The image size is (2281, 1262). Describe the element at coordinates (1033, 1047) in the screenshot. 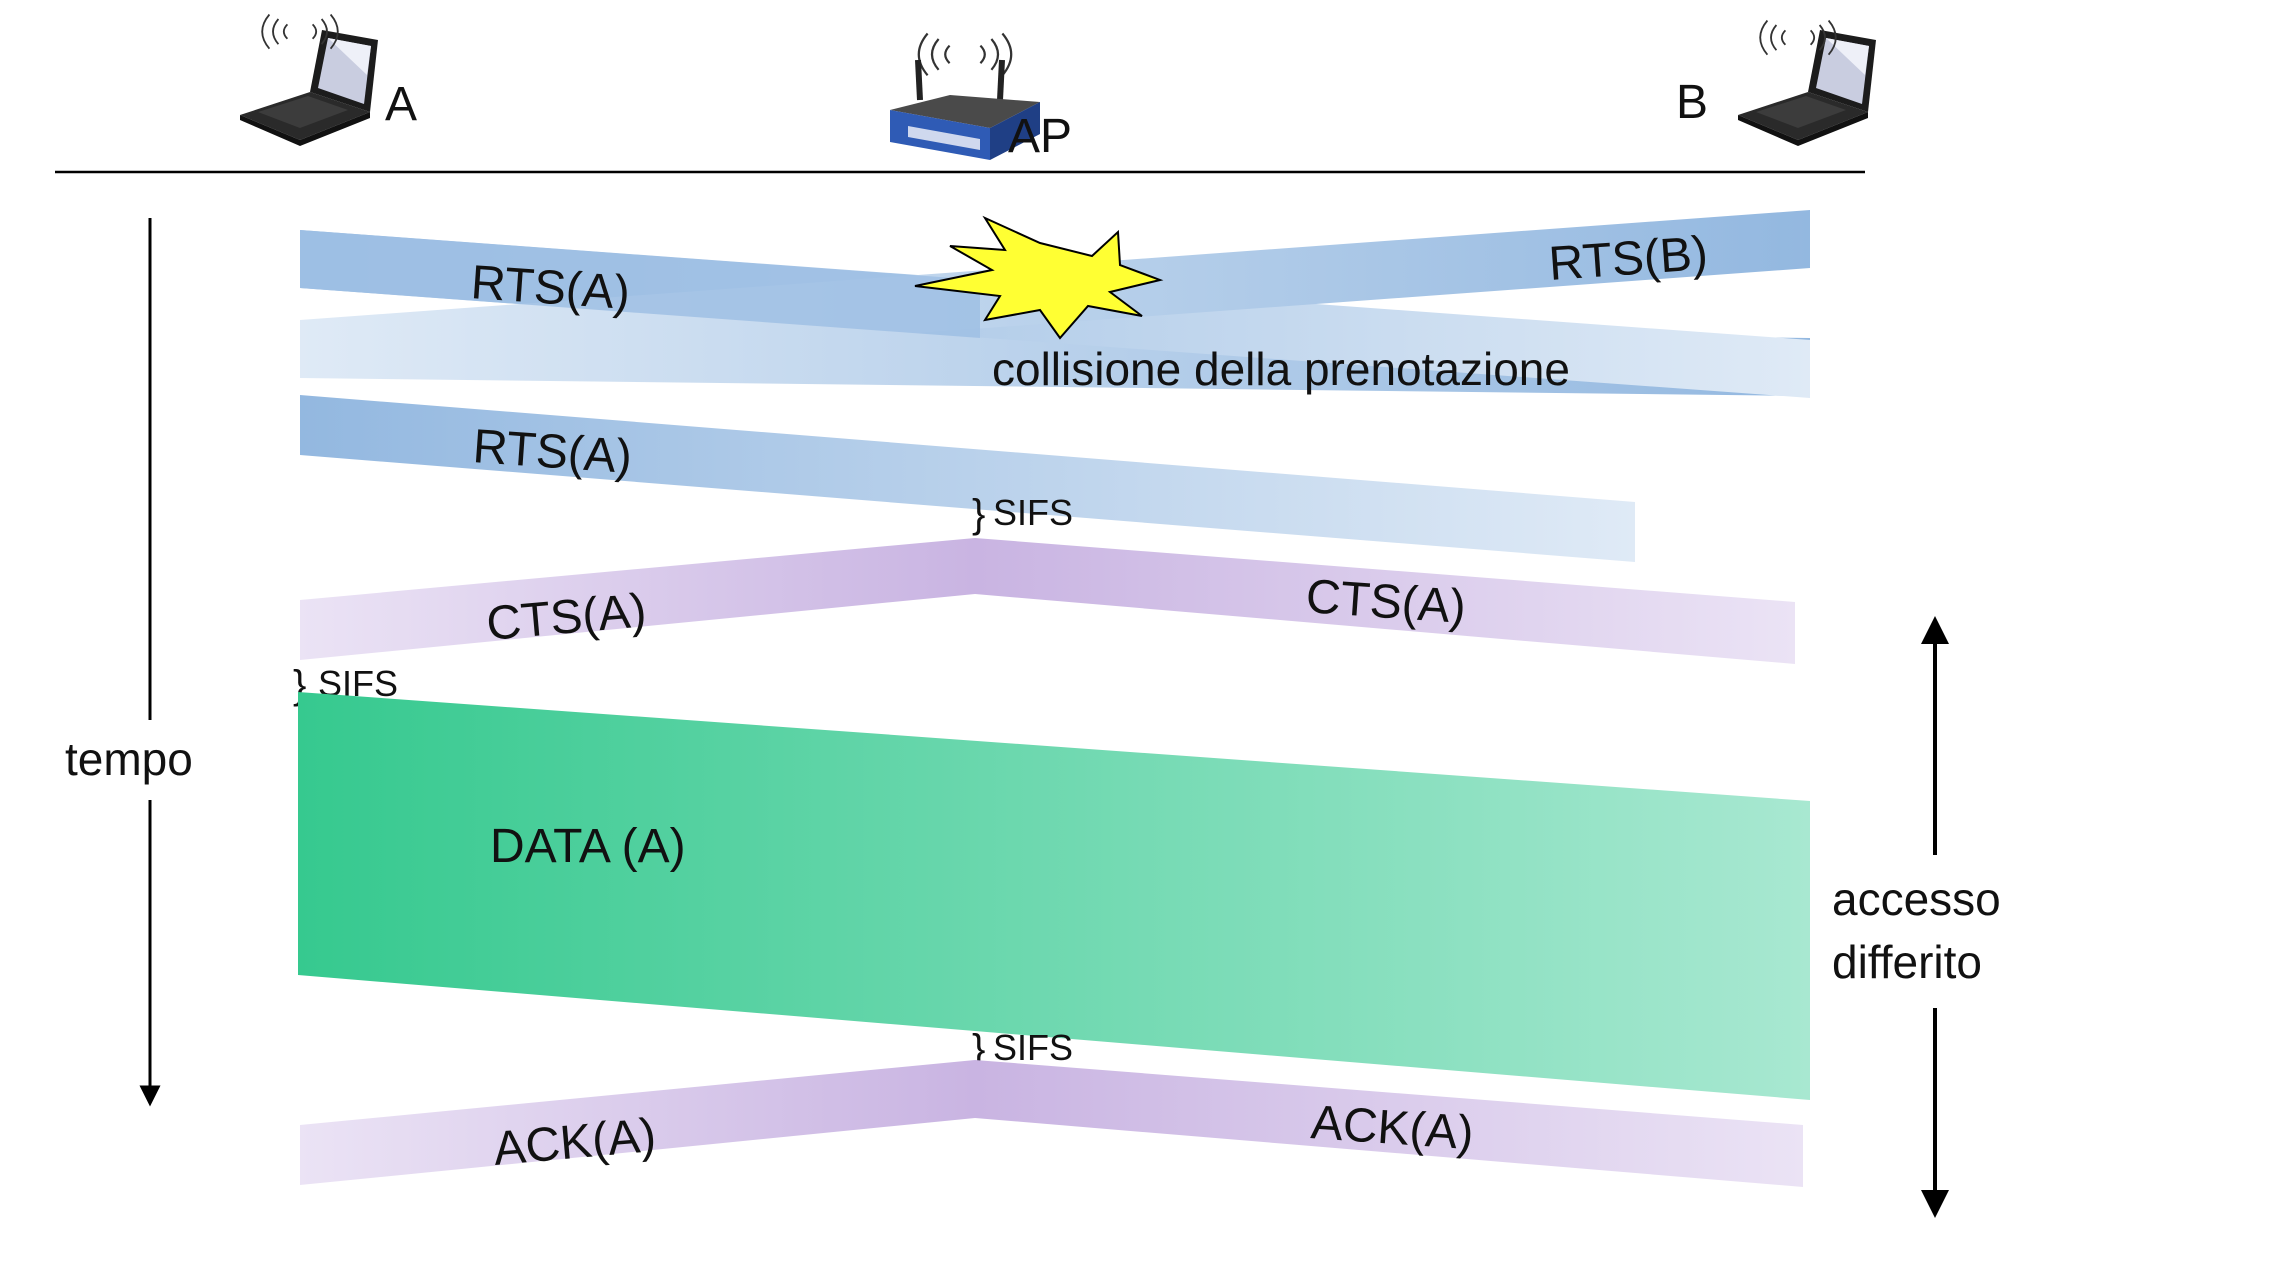

I see `sifs-label-3: SIFS` at that location.